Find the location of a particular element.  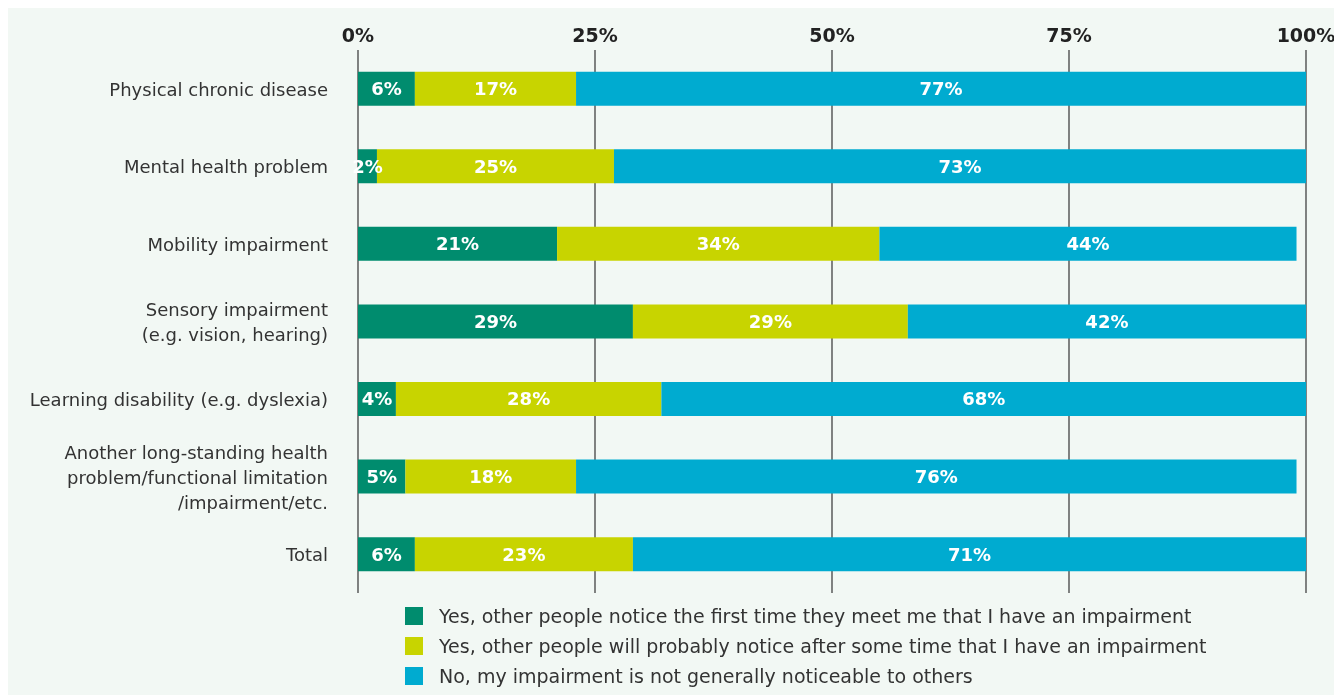

data-label: 71% is located at coordinates (969, 554).